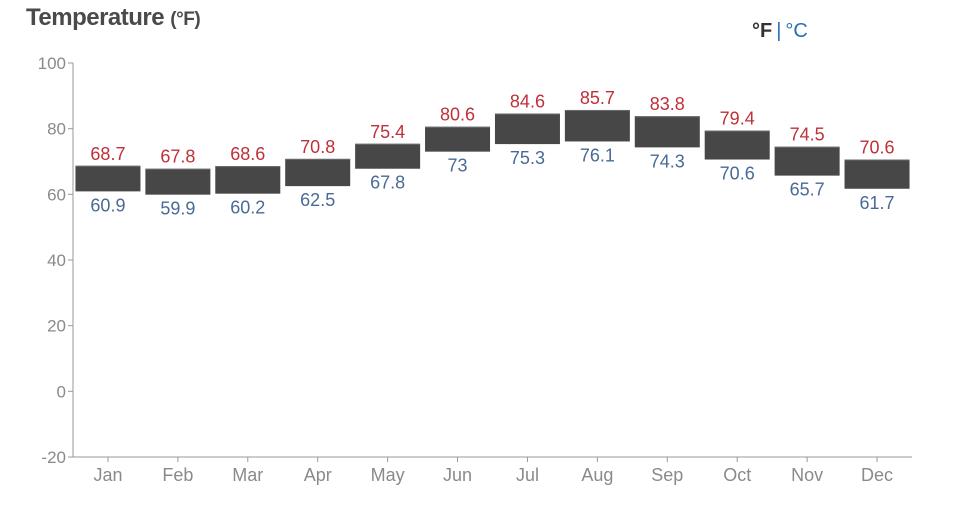 The width and height of the screenshot is (968, 506). What do you see at coordinates (177, 209) in the screenshot?
I see `low-value-label: 59.9` at bounding box center [177, 209].